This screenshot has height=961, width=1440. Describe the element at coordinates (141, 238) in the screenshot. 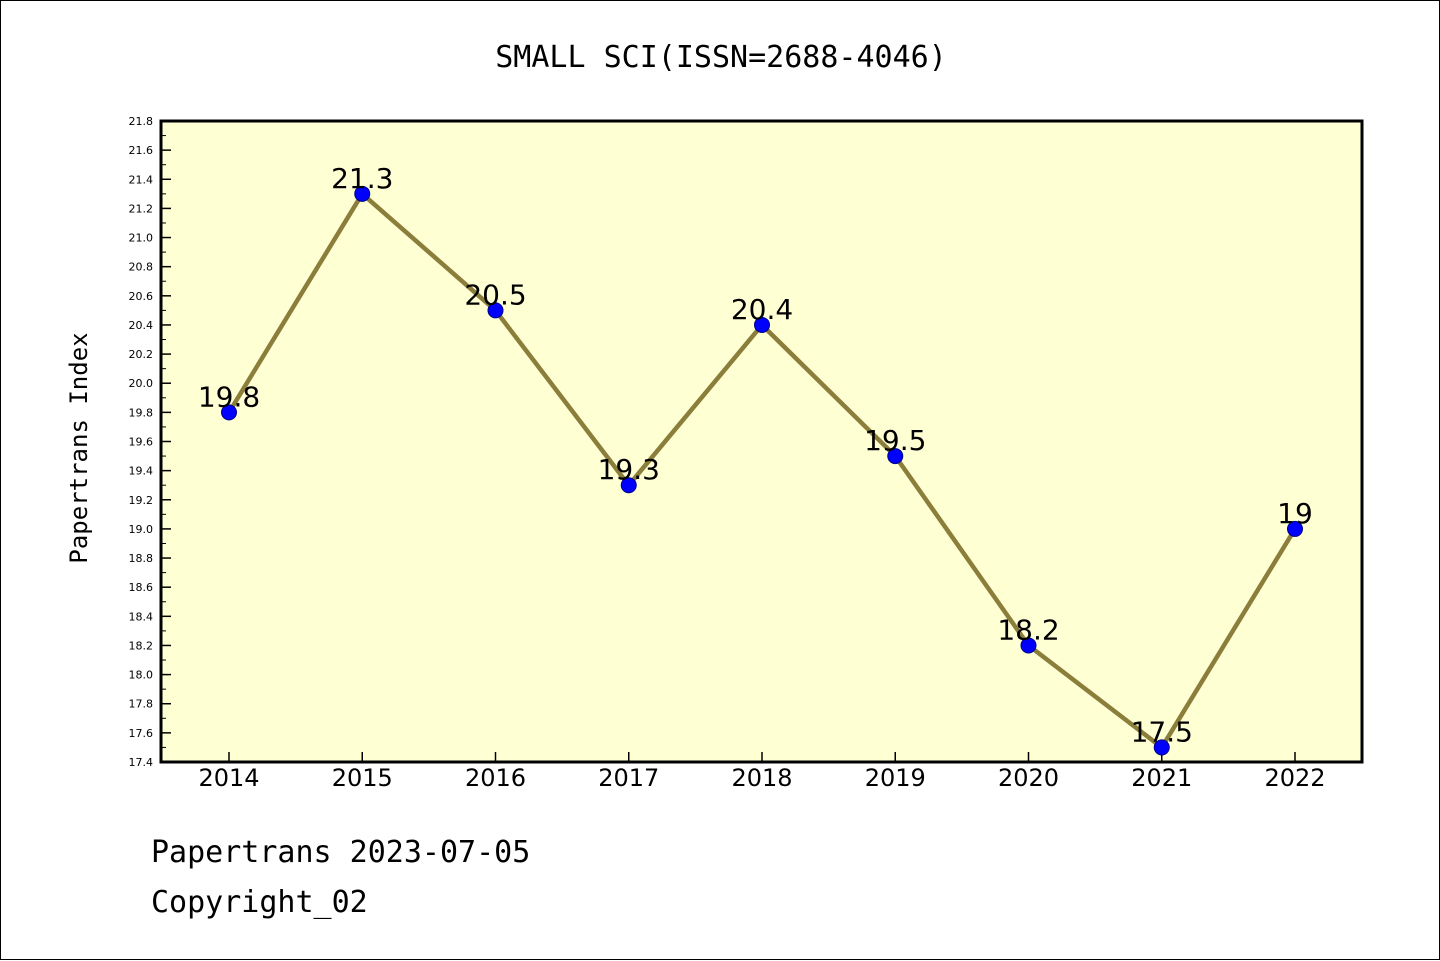

I see `y-tick-label: 21.0` at that location.